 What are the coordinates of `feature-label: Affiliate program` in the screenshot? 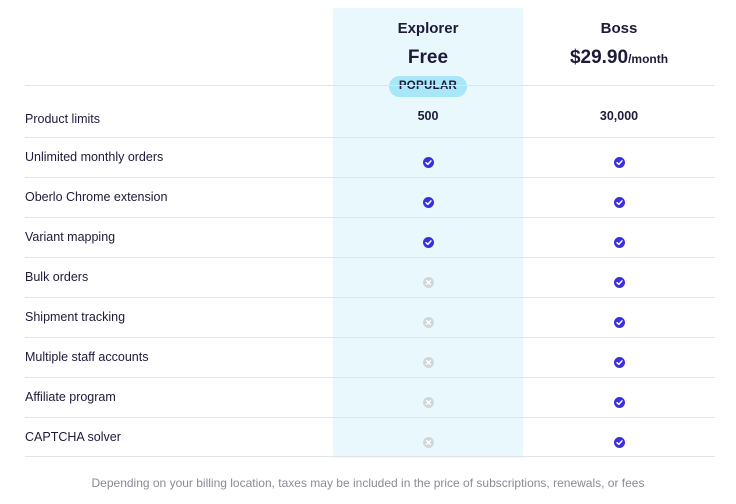 It's located at (70, 397).